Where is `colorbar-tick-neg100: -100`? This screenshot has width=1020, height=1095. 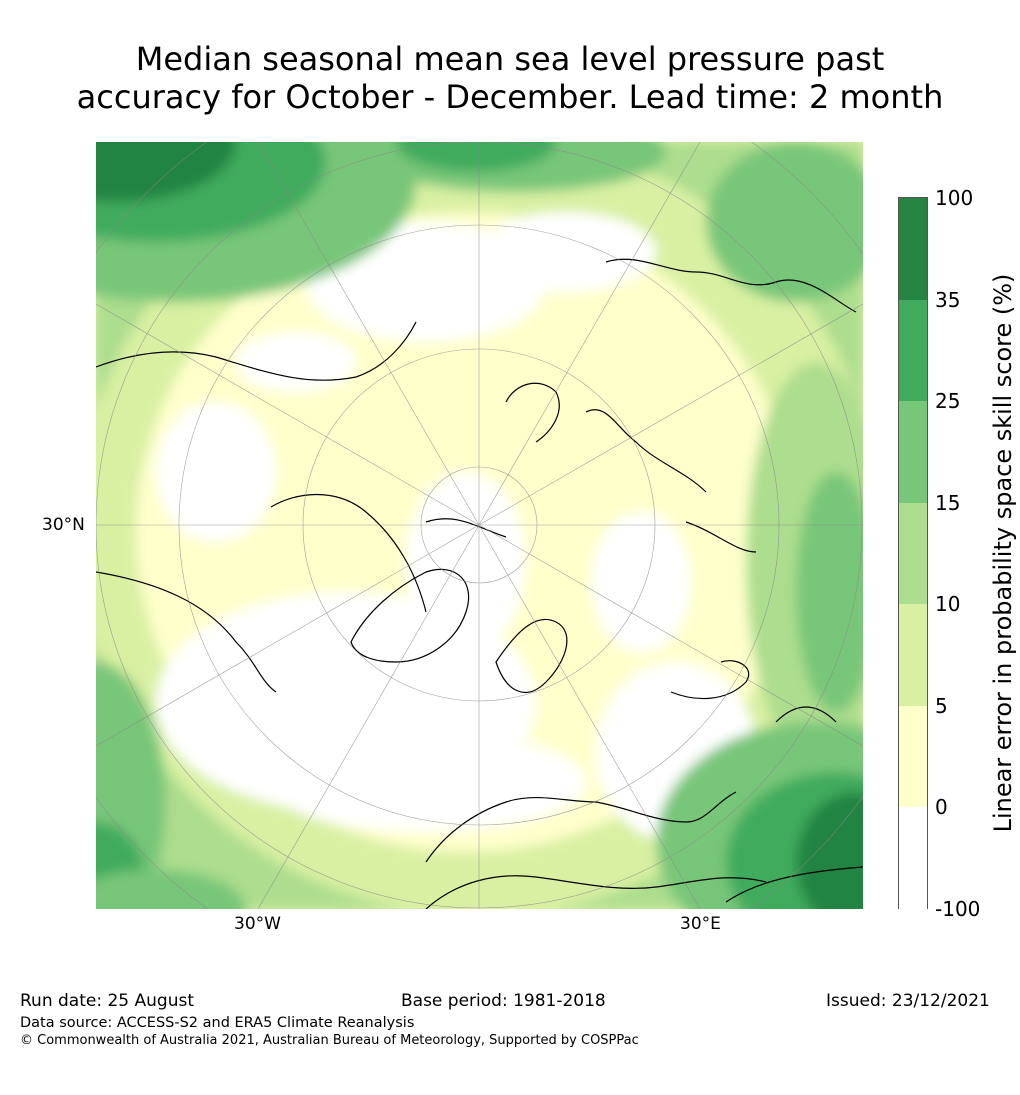
colorbar-tick-neg100: -100 is located at coordinates (958, 909).